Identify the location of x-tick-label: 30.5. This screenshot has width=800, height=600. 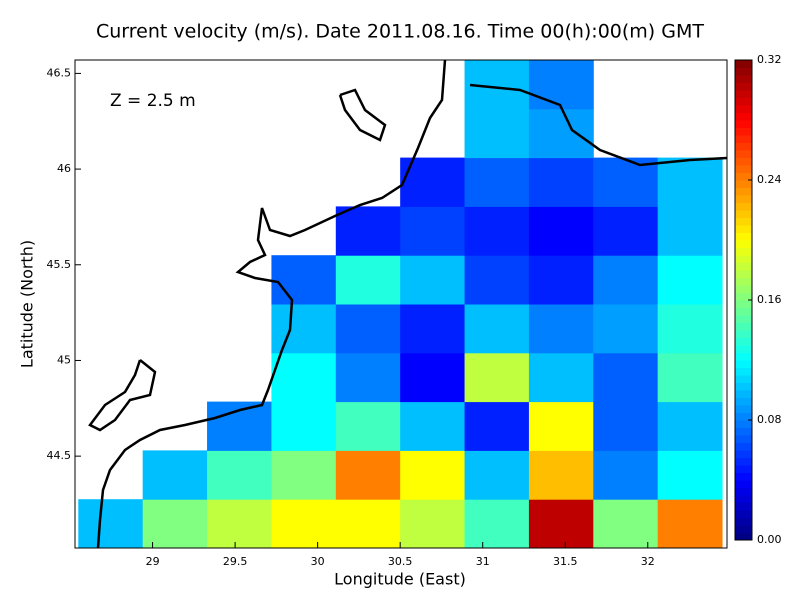
(400, 561).